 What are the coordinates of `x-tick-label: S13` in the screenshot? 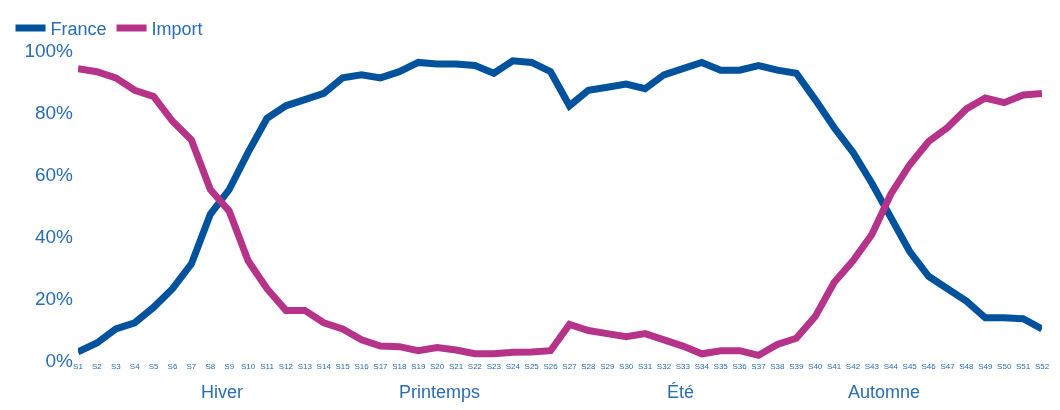 It's located at (305, 366).